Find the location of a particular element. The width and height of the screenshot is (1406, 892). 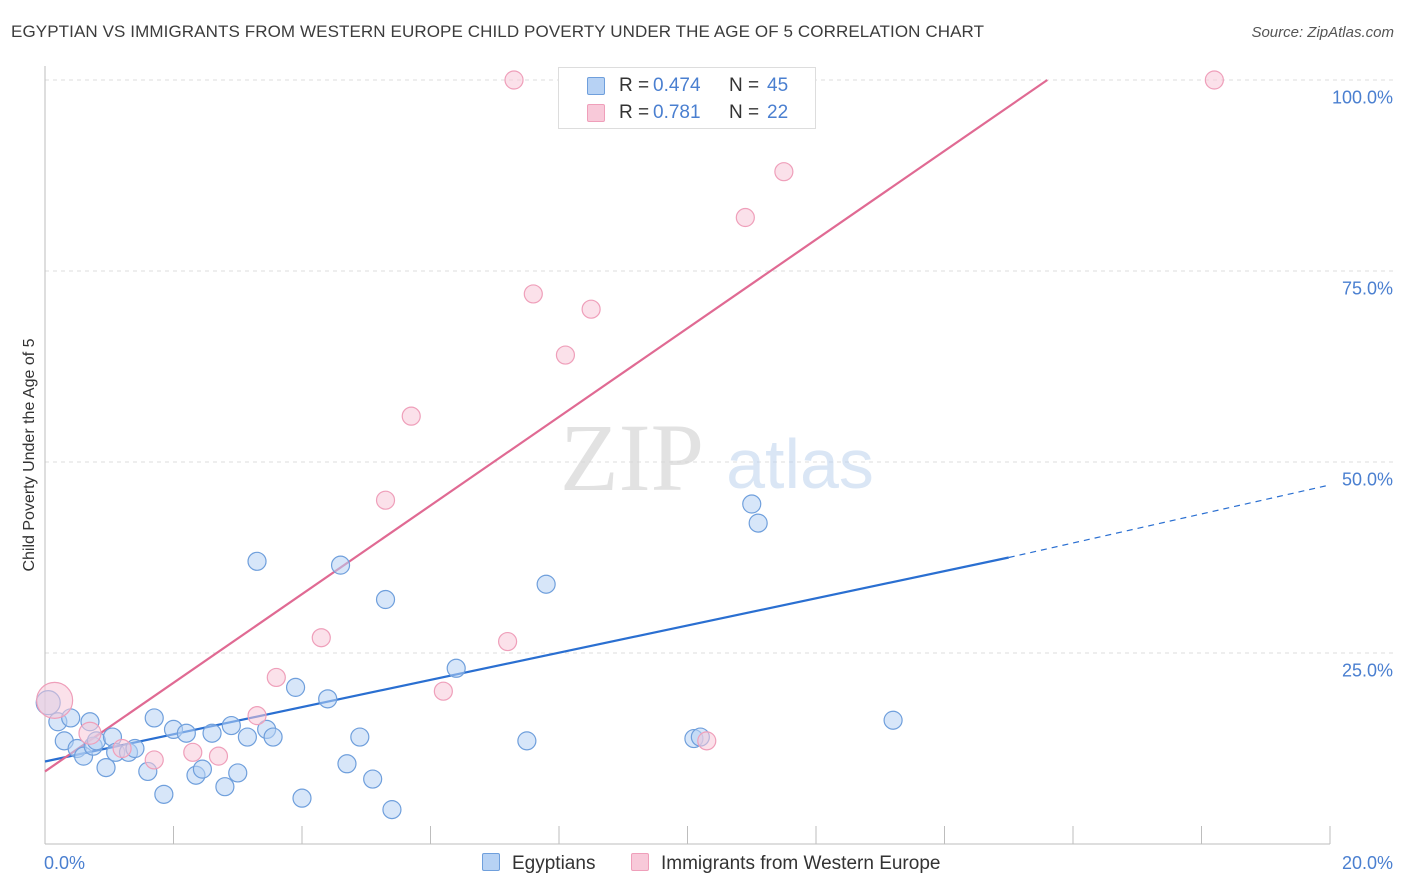

chart-source: Source: ZipAtlas.com is located at coordinates (1322, 32).